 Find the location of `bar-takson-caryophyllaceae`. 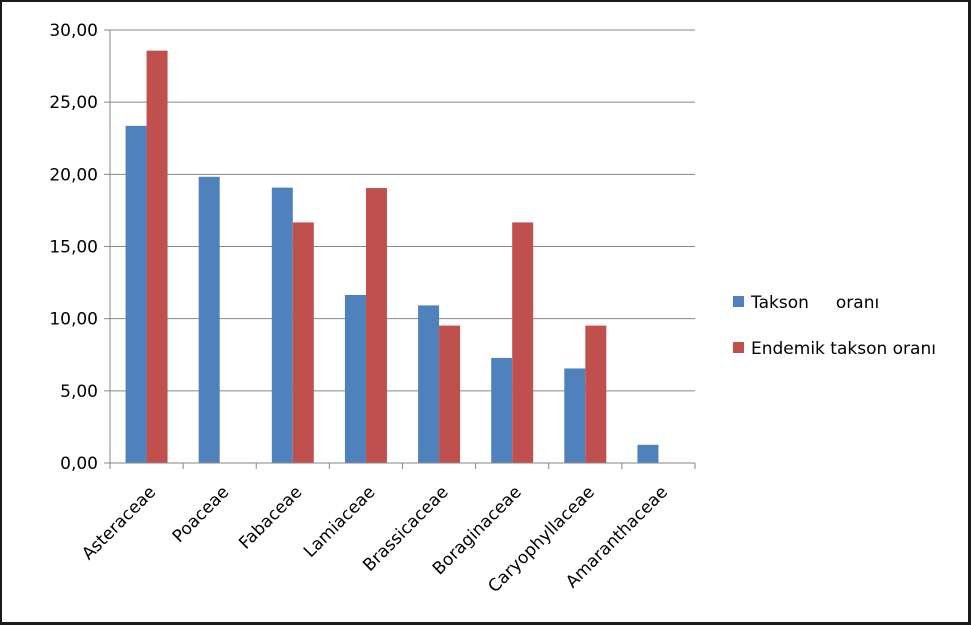

bar-takson-caryophyllaceae is located at coordinates (575, 415).